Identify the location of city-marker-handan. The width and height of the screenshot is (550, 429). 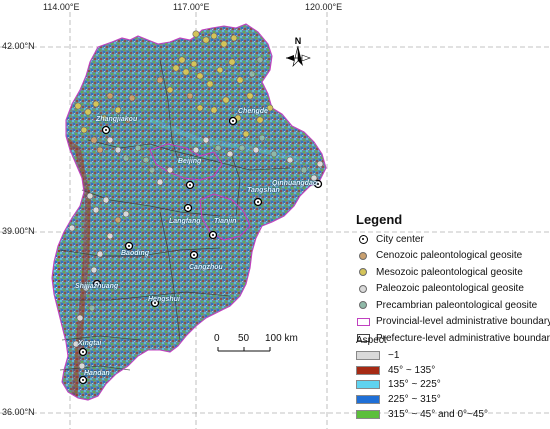
(83, 380).